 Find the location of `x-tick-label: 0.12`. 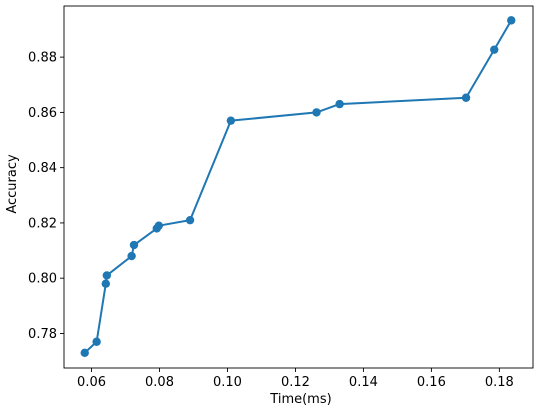

x-tick-label: 0.12 is located at coordinates (295, 382).